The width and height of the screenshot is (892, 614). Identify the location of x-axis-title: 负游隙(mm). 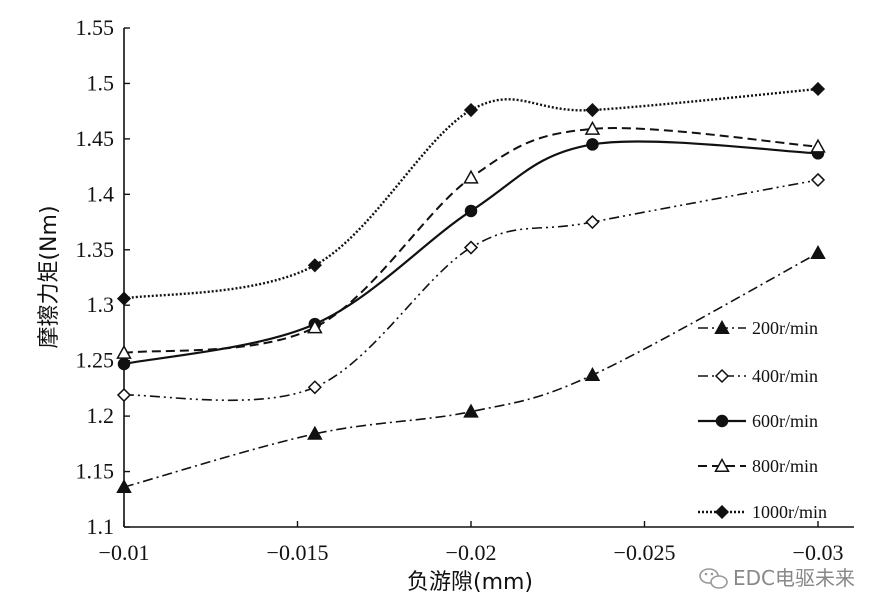
(470, 582).